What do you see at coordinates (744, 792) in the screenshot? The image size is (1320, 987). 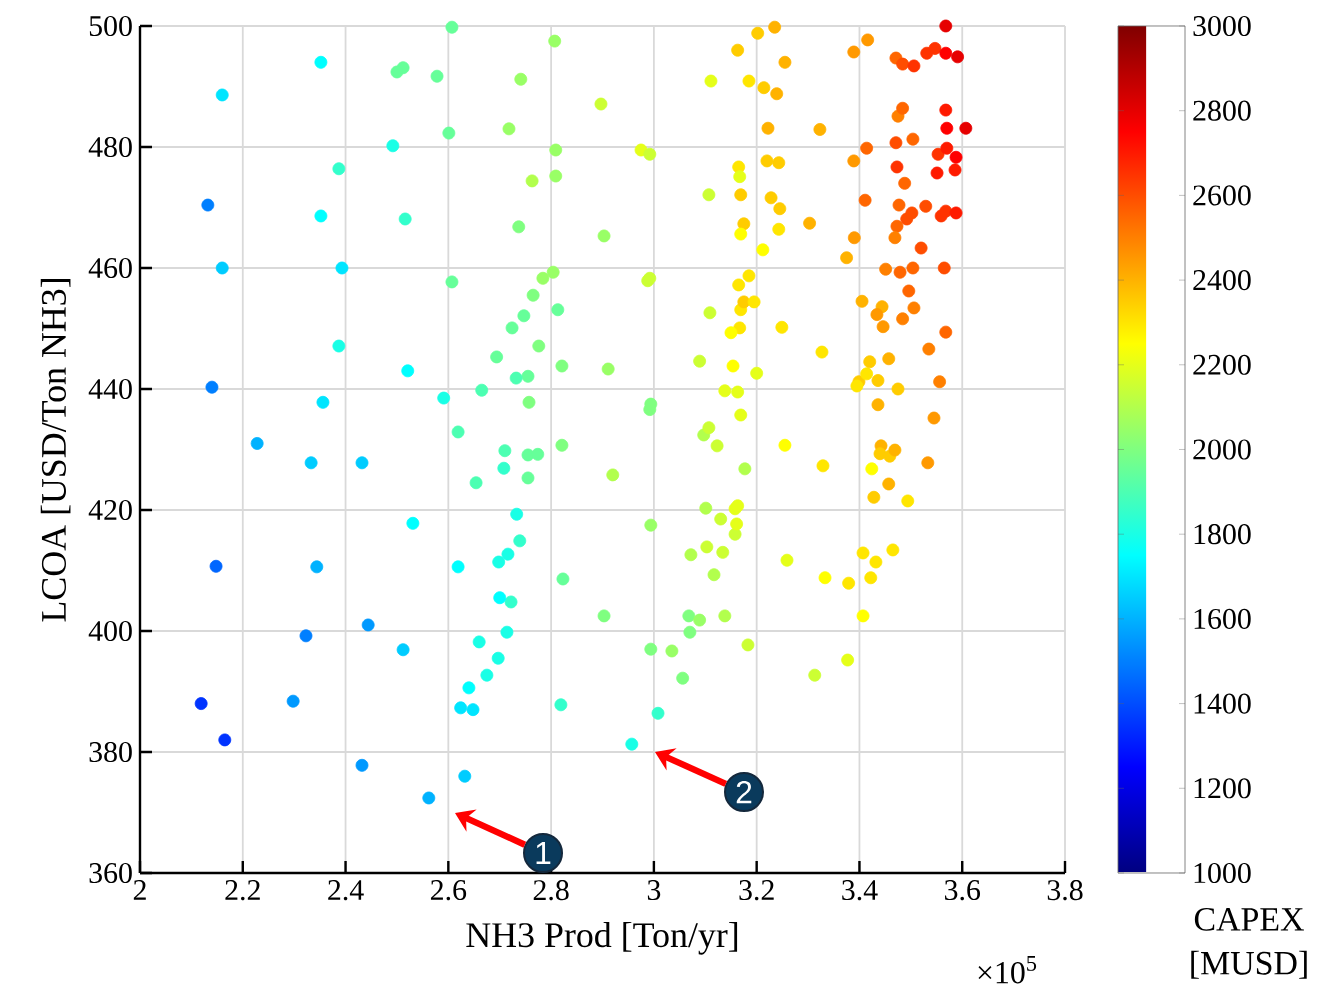 I see `annotation: 2` at bounding box center [744, 792].